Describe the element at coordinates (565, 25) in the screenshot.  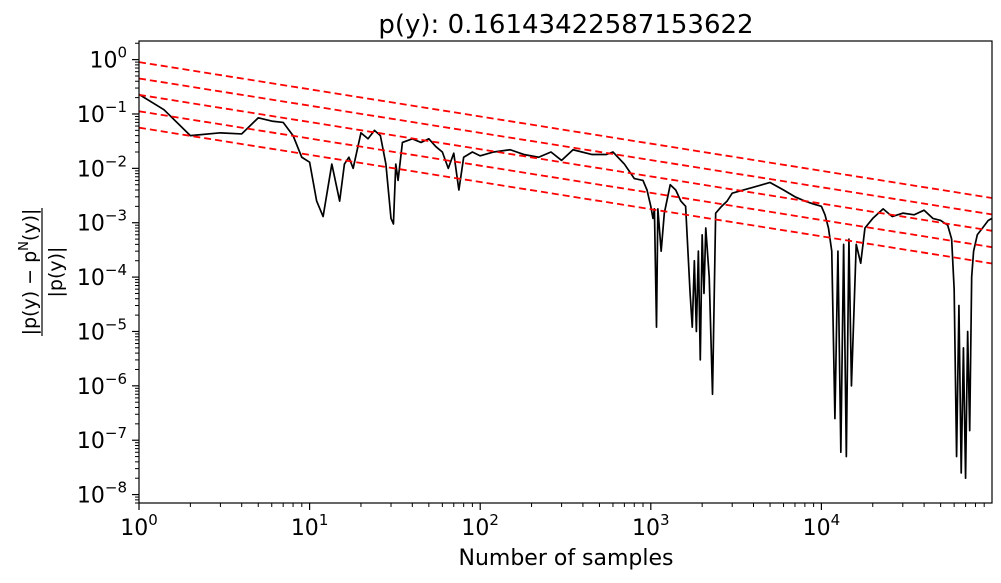
I see `chart-title: p(y): 0.16143422587153622` at that location.